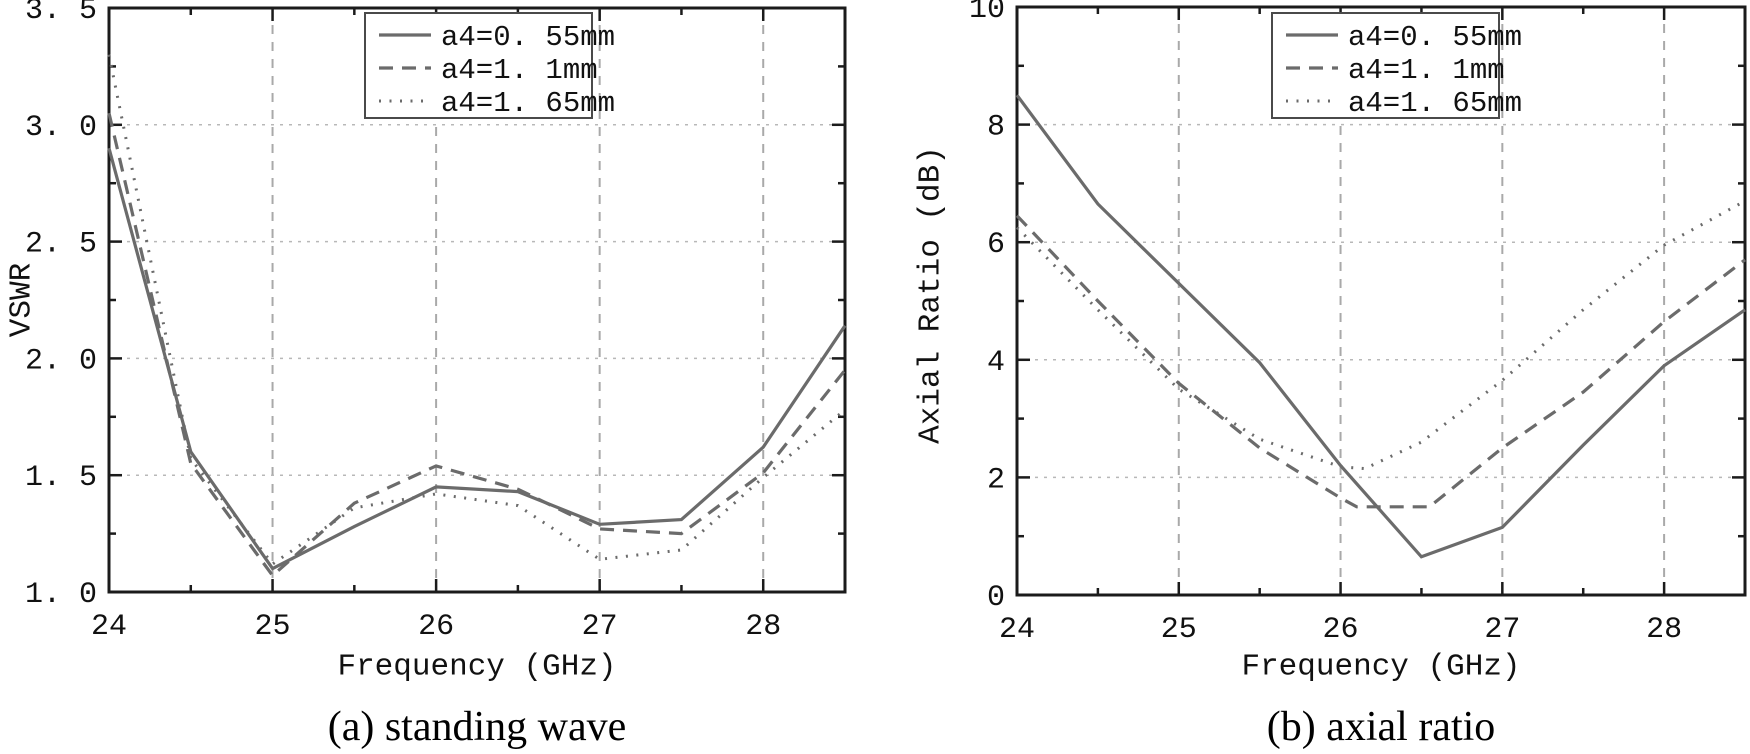 The image size is (1750, 754). Describe the element at coordinates (61, 14) in the screenshot. I see `y-tick-label: 3. 5` at that location.